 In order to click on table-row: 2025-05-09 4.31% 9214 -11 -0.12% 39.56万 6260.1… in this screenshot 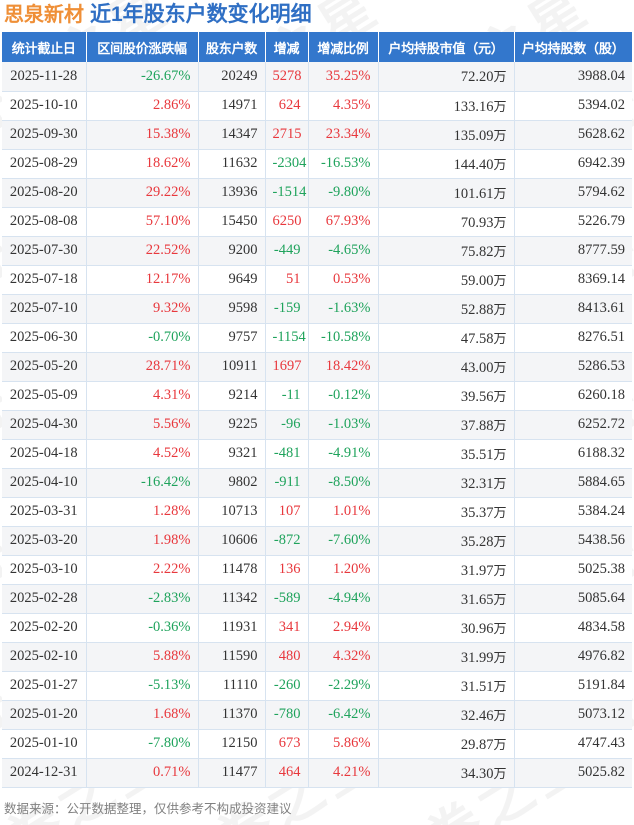, I will do `click(317, 396)`.